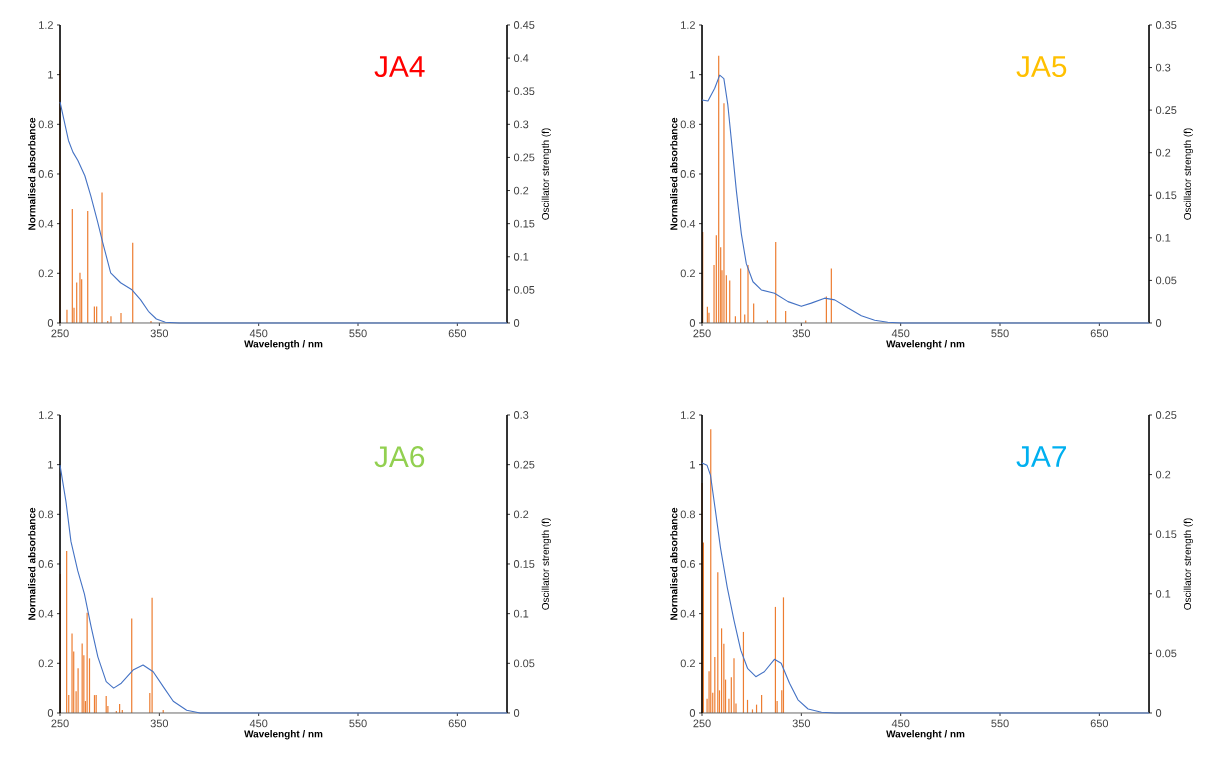 The image size is (1209, 758). Describe the element at coordinates (524, 25) in the screenshot. I see `y2-tick-label: 0.45` at that location.